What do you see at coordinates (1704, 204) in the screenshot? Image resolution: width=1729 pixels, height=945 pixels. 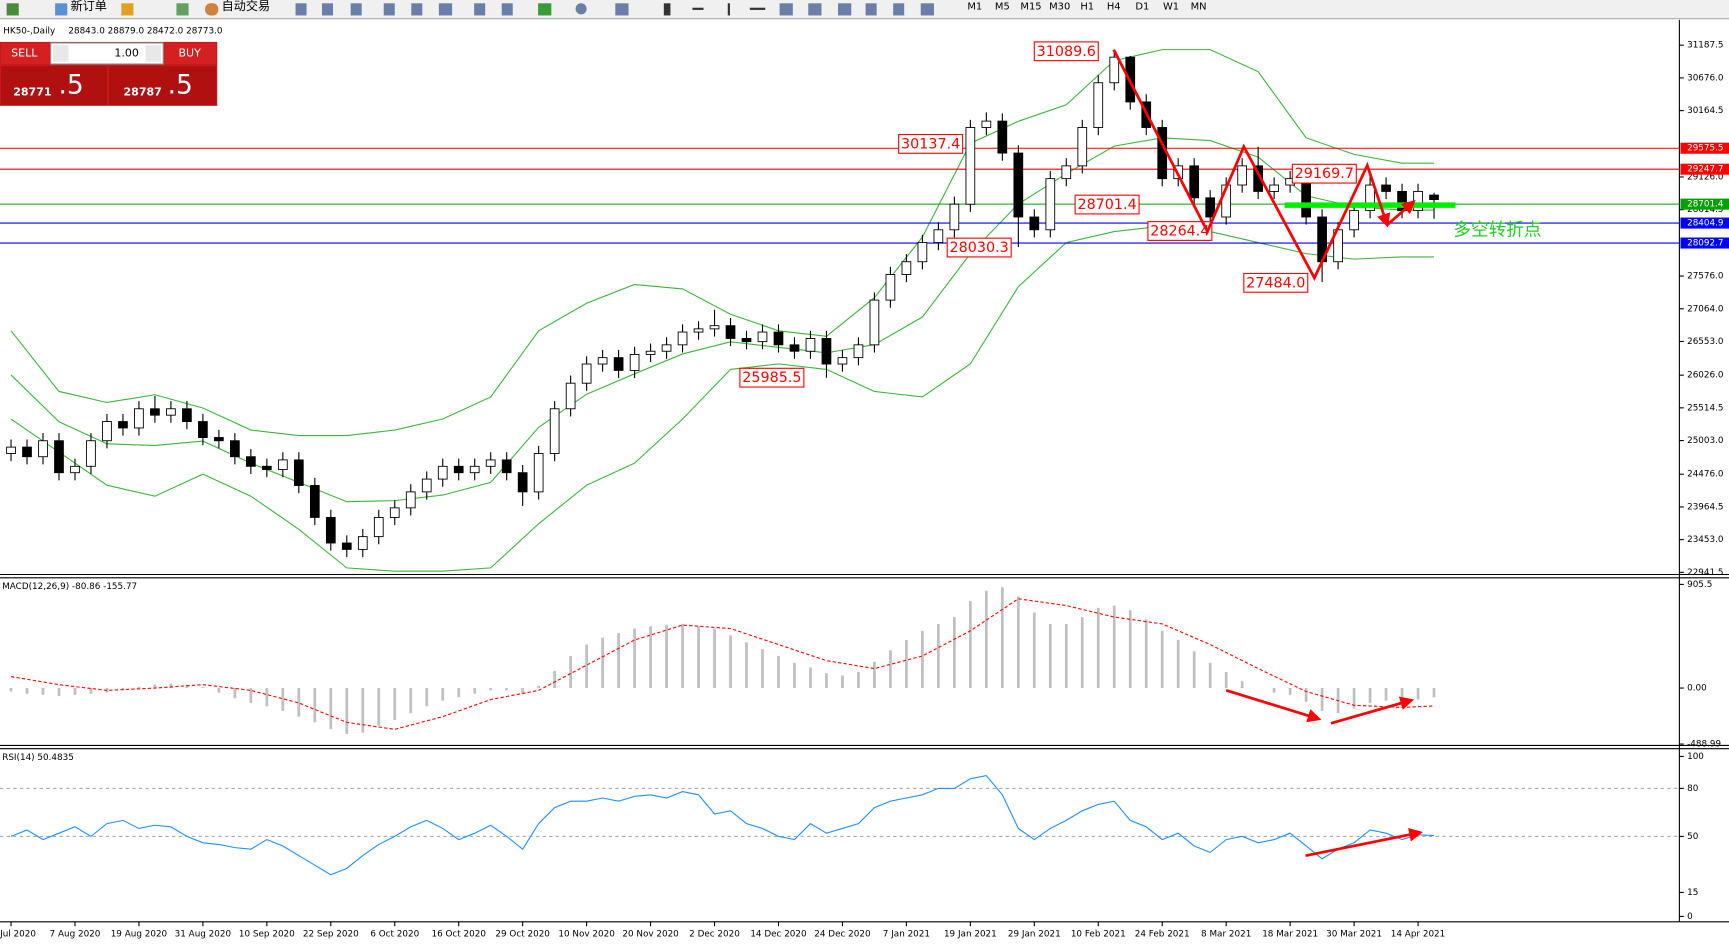 I see `level-price-box` at bounding box center [1704, 204].